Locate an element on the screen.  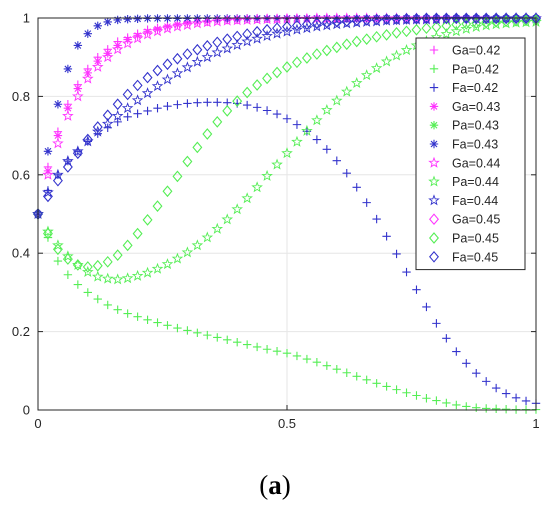
legend-label: Ga=0.43 is located at coordinates (476, 107).